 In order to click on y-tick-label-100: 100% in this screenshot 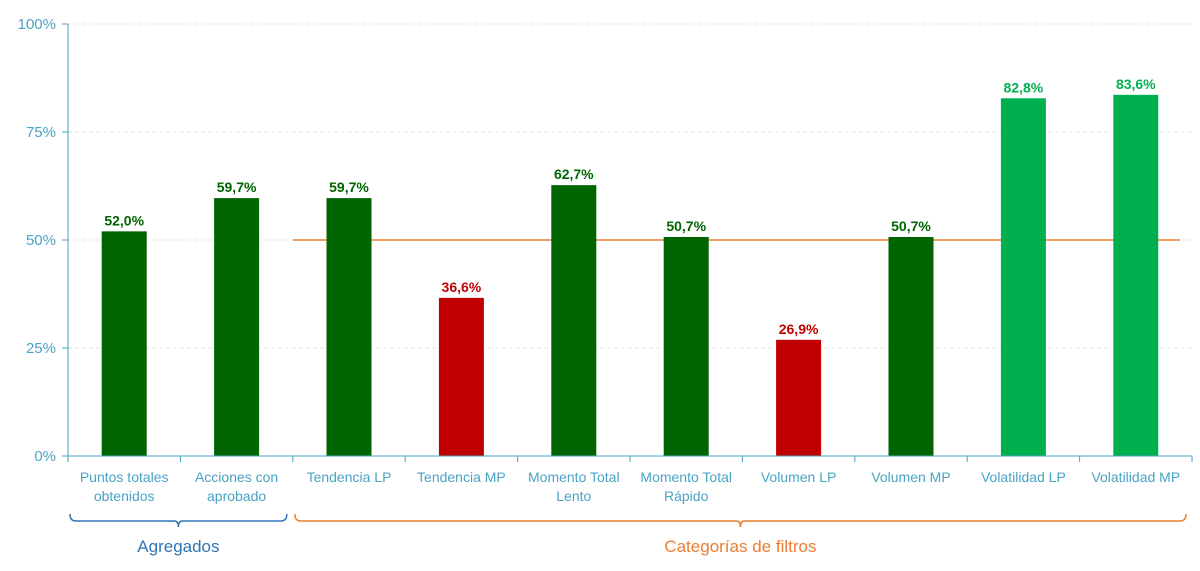, I will do `click(37, 24)`.